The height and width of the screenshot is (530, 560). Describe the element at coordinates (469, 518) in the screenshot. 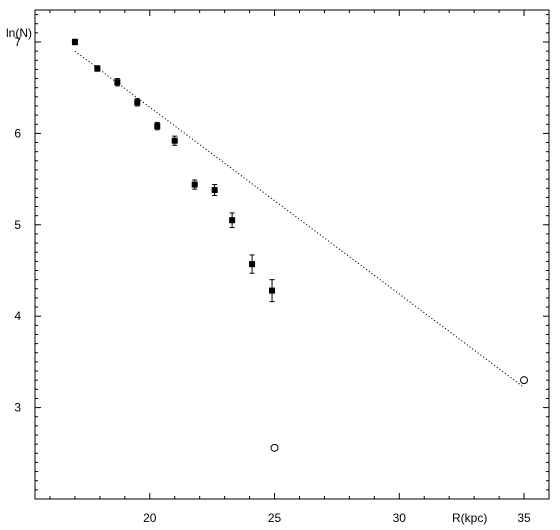

I see `x-axis-title: R(kpc)` at that location.